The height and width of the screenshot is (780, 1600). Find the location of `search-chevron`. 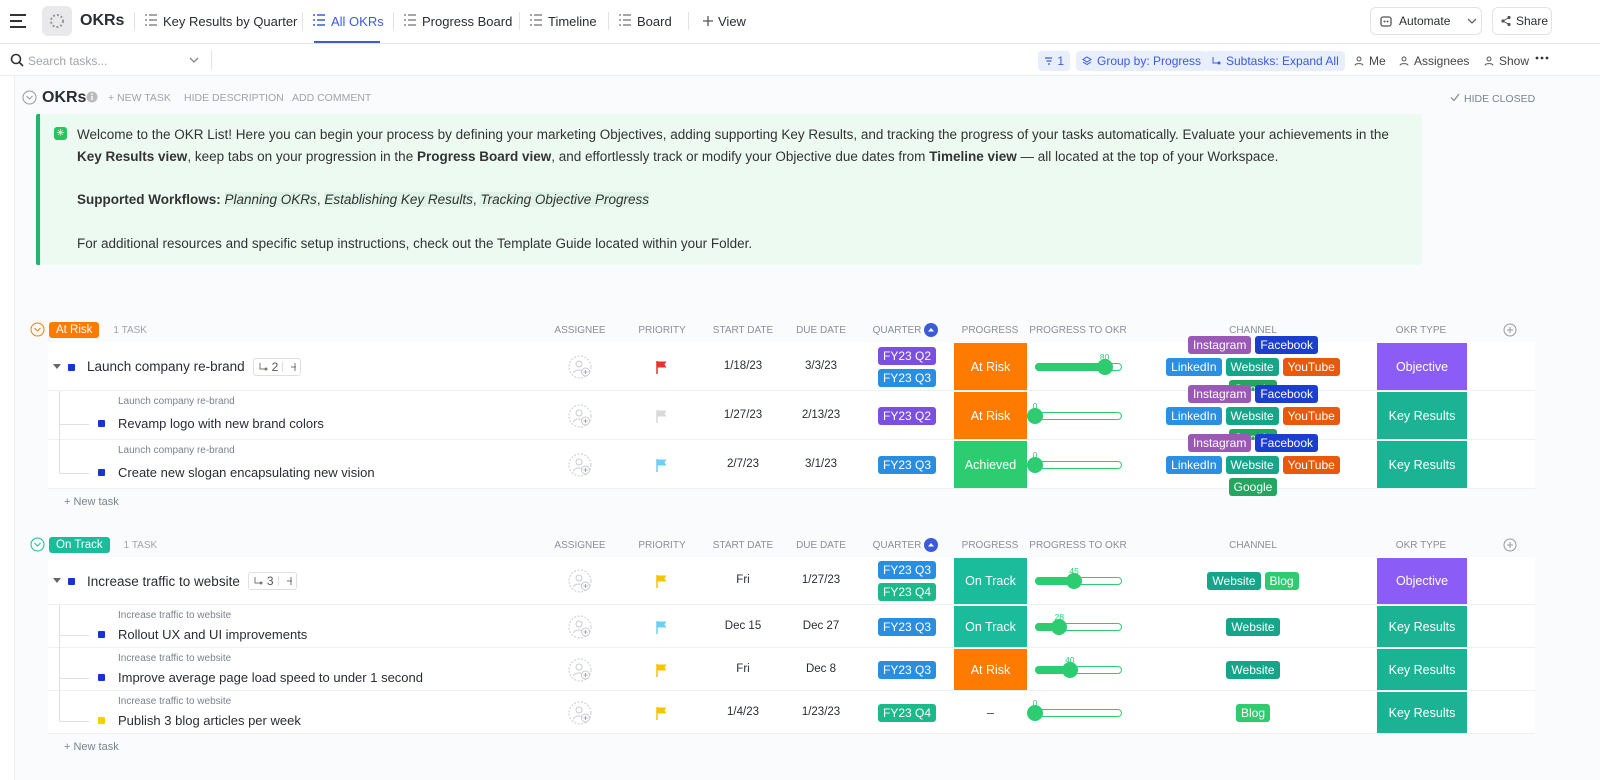

search-chevron is located at coordinates (194, 60).